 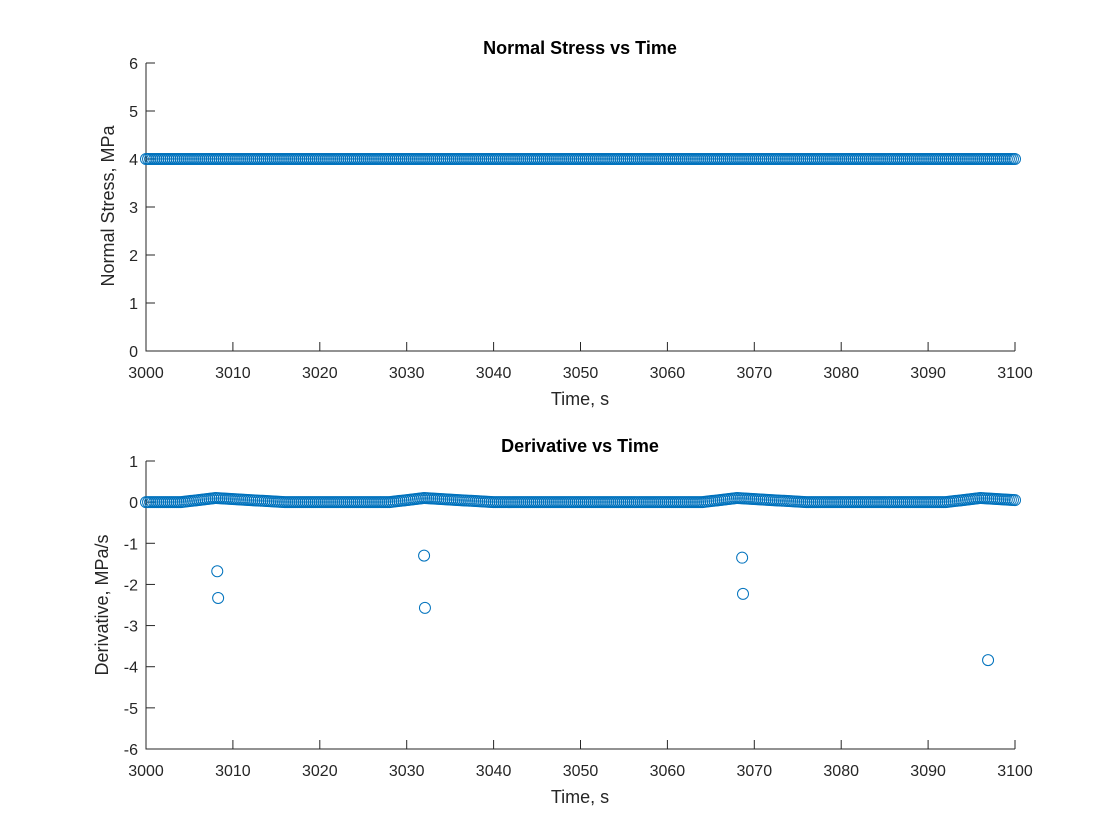 What do you see at coordinates (133, 503) in the screenshot?
I see `derivative-y-tick-label: 0` at bounding box center [133, 503].